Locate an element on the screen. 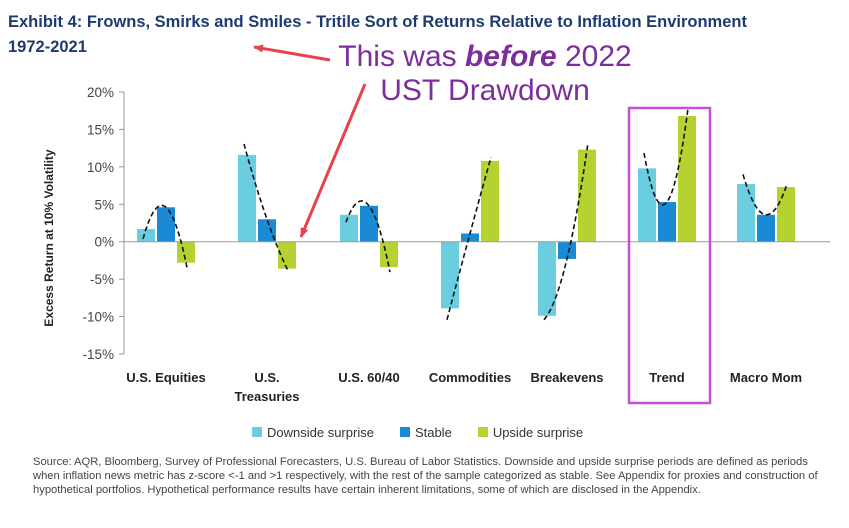  x-tick-label: Macro Mom is located at coordinates (766, 377).